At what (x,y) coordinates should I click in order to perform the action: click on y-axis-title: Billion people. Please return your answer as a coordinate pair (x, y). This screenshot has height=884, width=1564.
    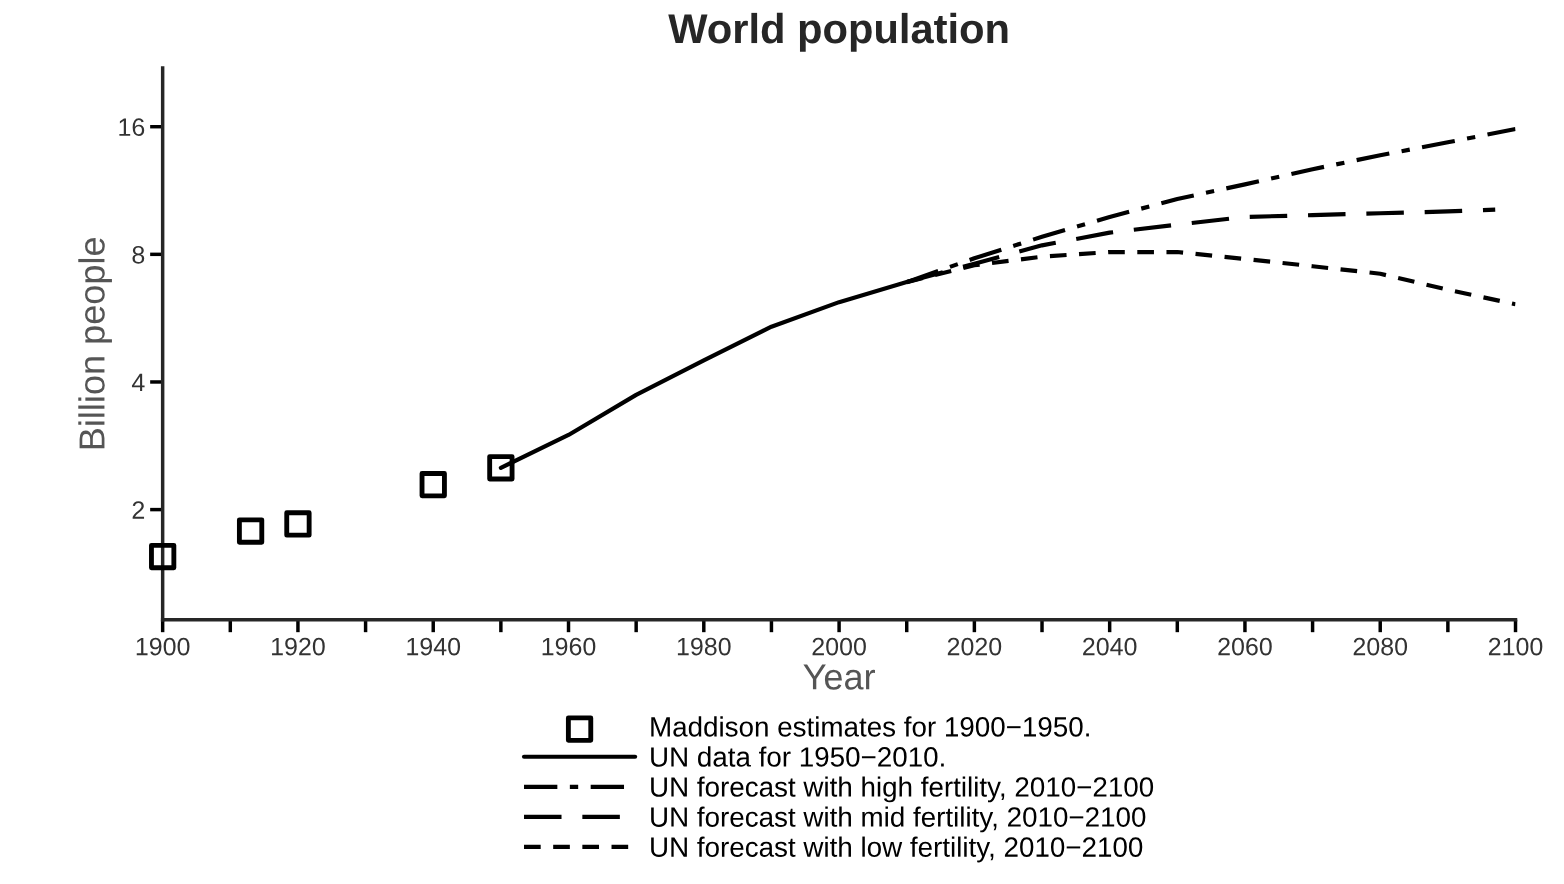
    Looking at the image, I should click on (95, 343).